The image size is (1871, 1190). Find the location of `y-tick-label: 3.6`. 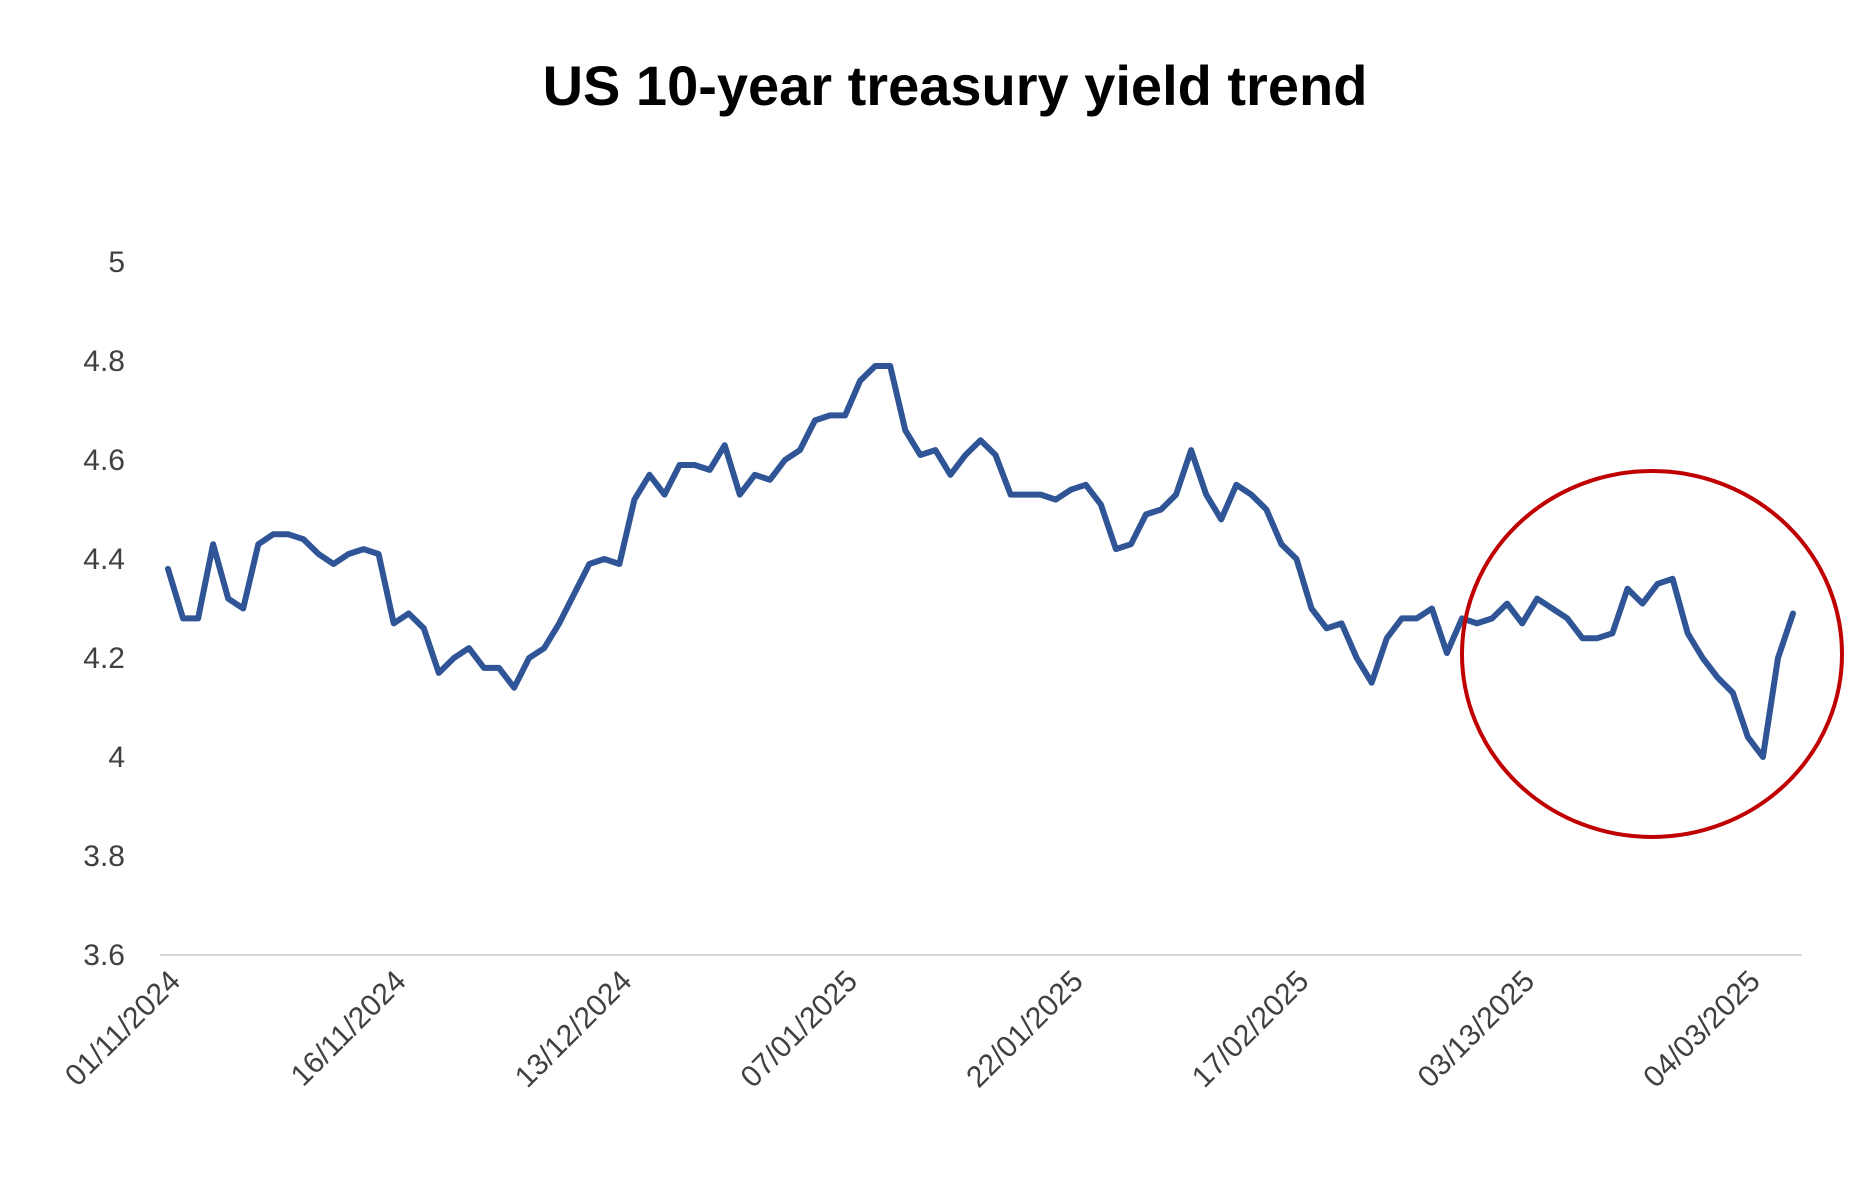

y-tick-label: 3.6 is located at coordinates (104, 955).